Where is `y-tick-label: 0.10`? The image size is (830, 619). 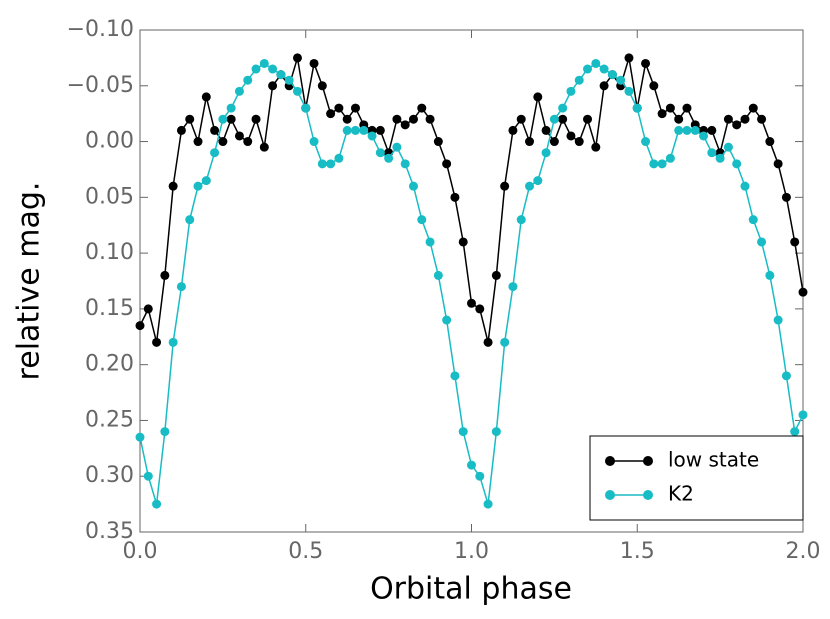 y-tick-label: 0.10 is located at coordinates (109, 252).